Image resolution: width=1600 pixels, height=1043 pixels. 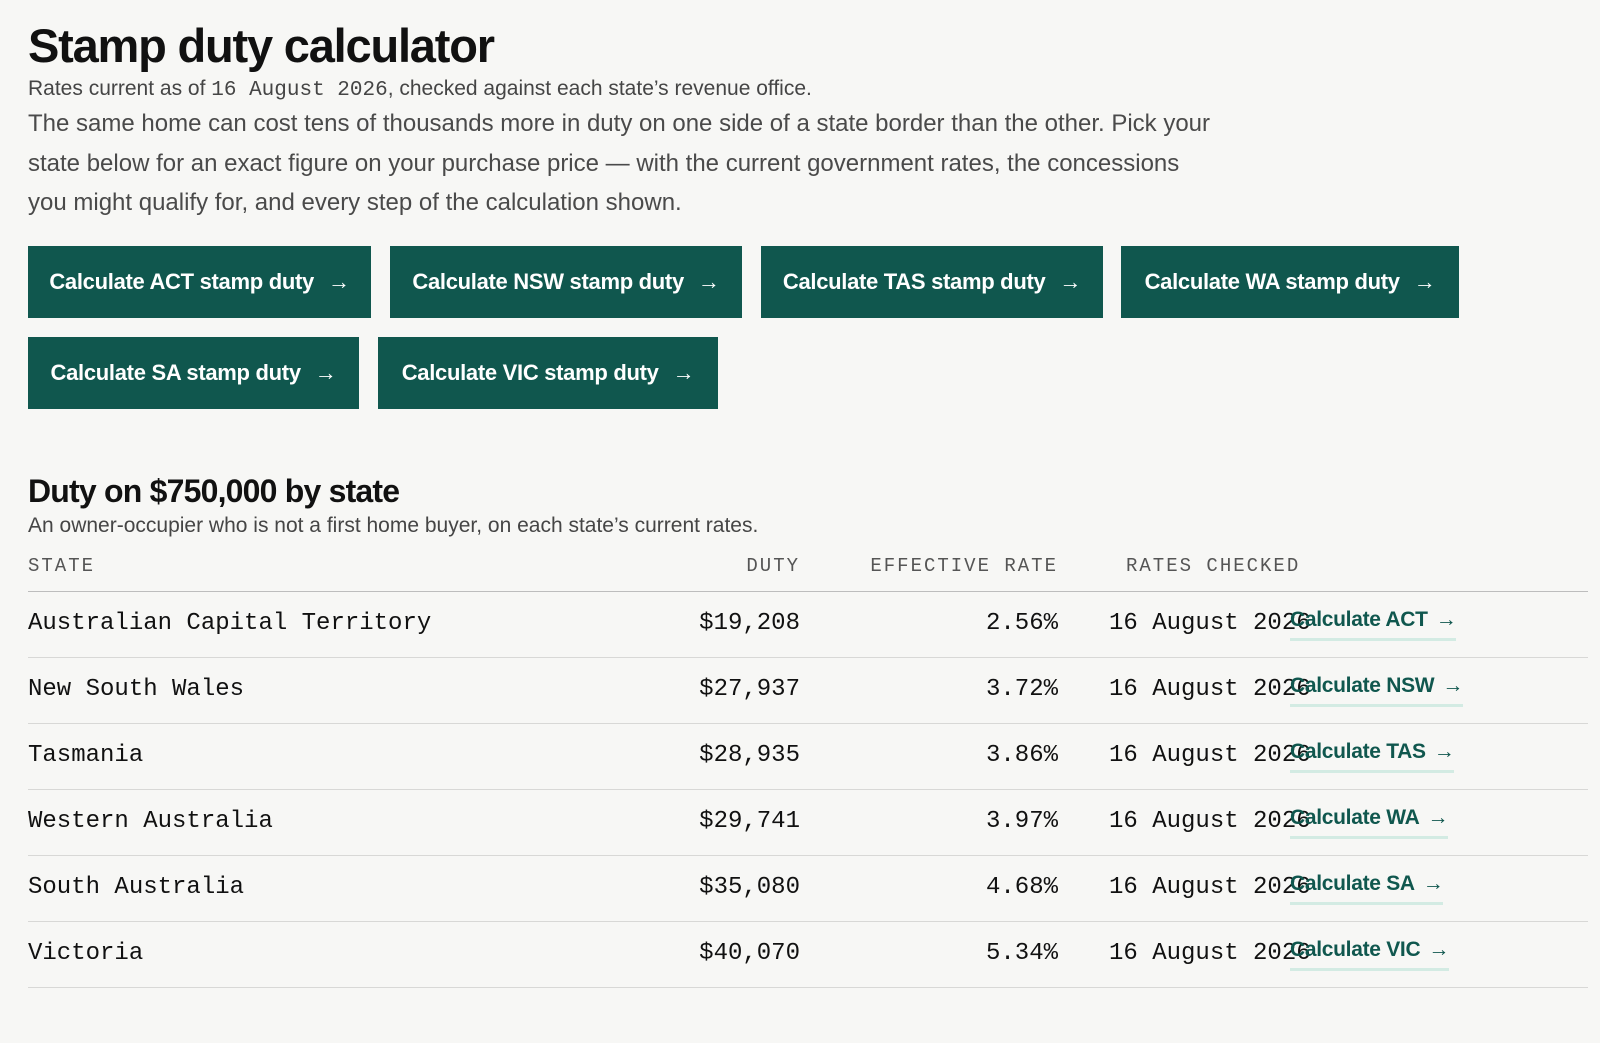 I want to click on effective-rate: 3.72%, so click(x=1021, y=689).